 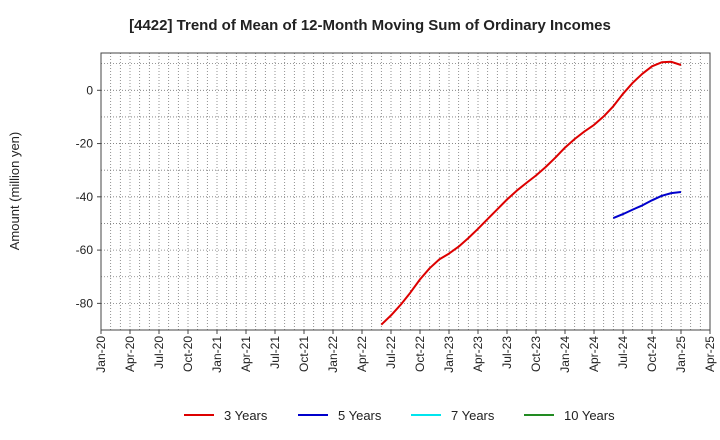 What do you see at coordinates (85, 303) in the screenshot?
I see `y-tick-label: -80` at bounding box center [85, 303].